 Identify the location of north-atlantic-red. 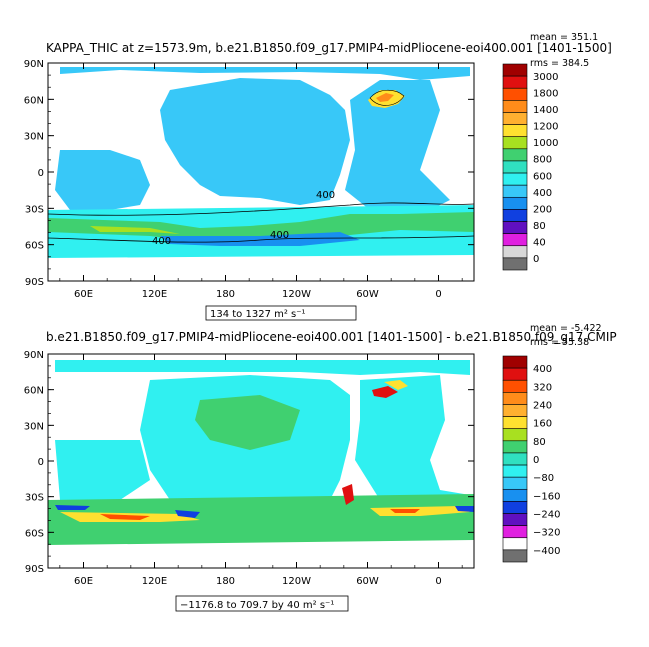
(385, 392).